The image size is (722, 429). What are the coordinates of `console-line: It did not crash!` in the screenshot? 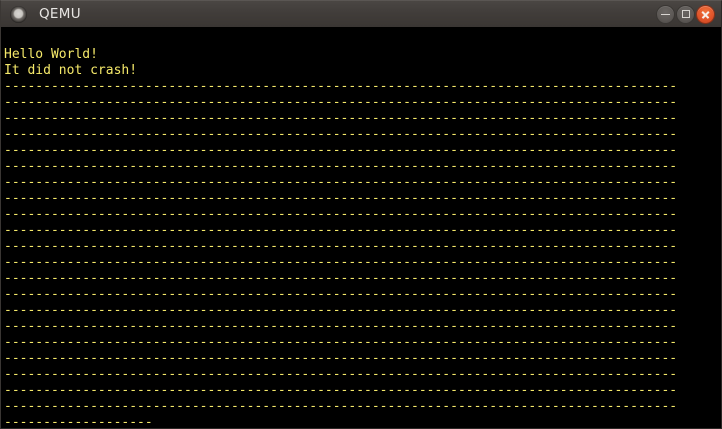 It's located at (71, 70).